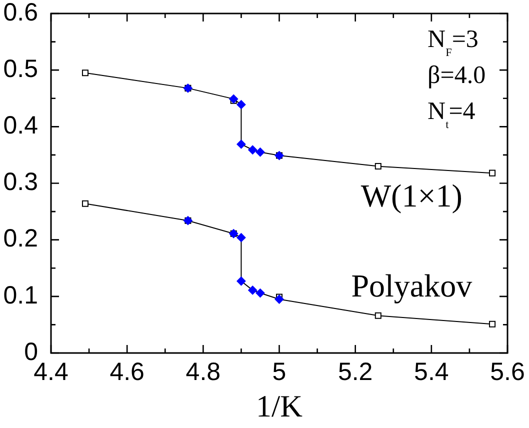 This screenshot has width=529, height=428. Describe the element at coordinates (203, 372) in the screenshot. I see `x-tick-label: 4.8` at that location.